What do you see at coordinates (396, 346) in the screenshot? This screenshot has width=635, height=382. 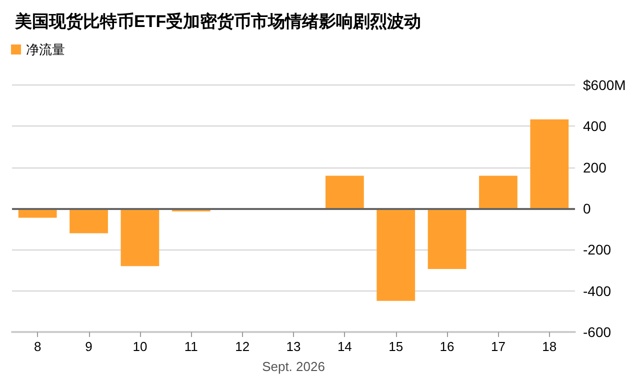 I see `x-tick-label: 15` at bounding box center [396, 346].